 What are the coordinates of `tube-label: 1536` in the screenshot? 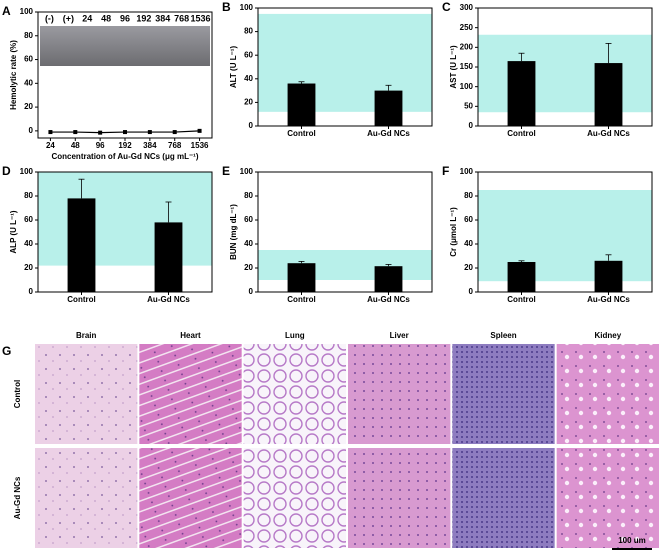 It's located at (201, 18).